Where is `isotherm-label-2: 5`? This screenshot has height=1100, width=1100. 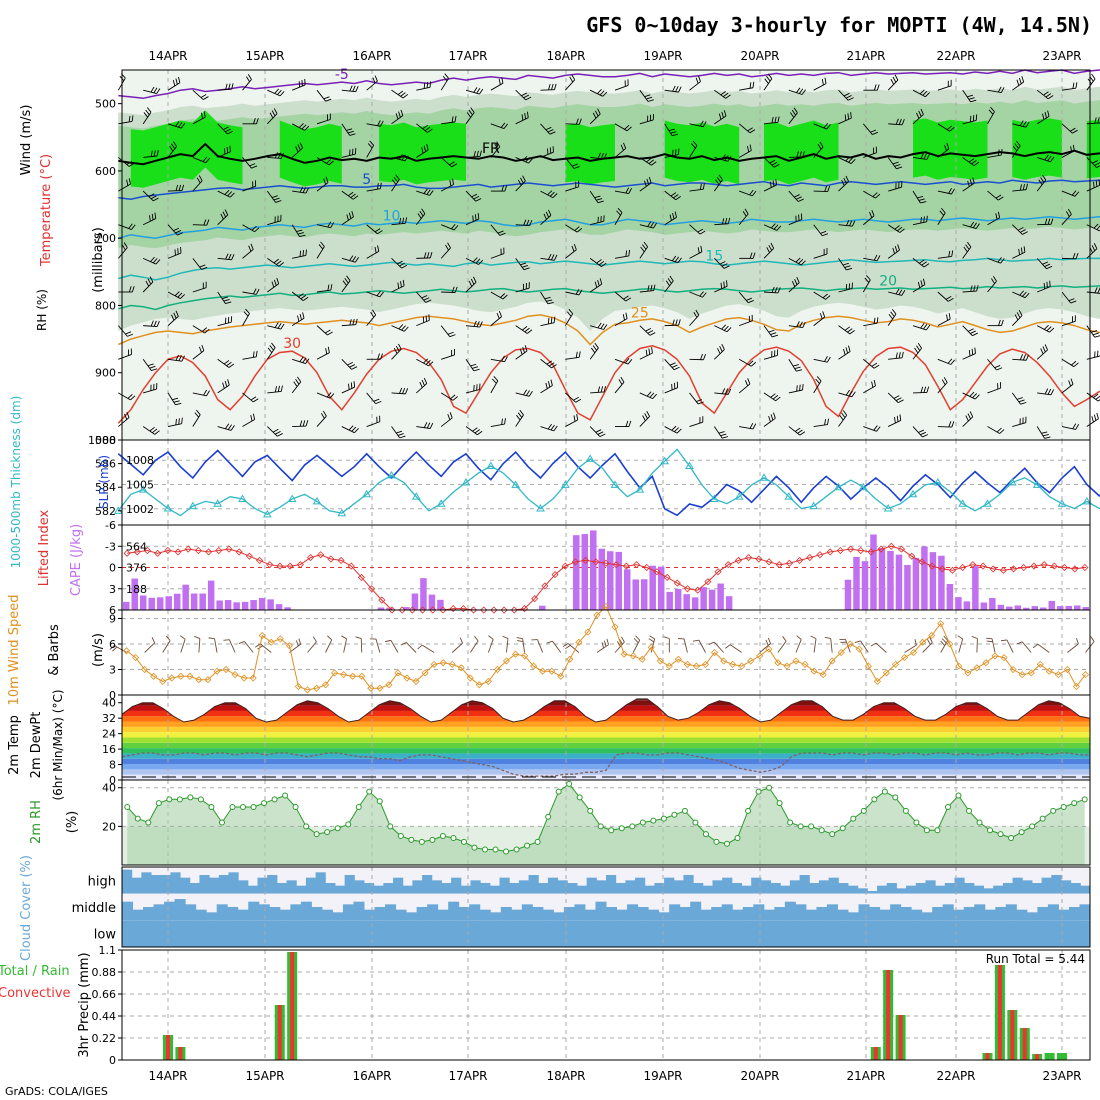
isotherm-label-2: 5 is located at coordinates (366, 180).